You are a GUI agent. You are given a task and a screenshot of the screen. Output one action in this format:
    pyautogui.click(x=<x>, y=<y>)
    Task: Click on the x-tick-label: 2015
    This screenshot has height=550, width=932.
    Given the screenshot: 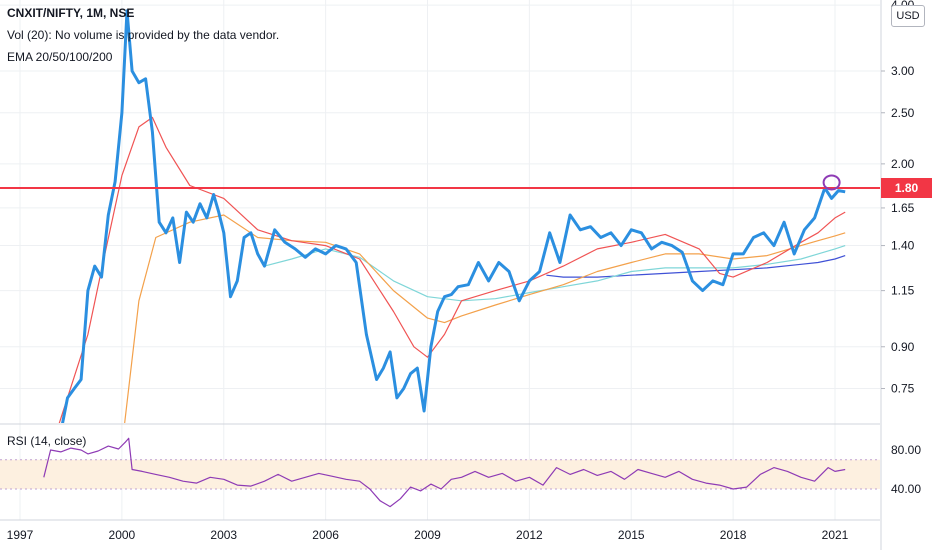 What is the action you would take?
    pyautogui.click(x=631, y=535)
    